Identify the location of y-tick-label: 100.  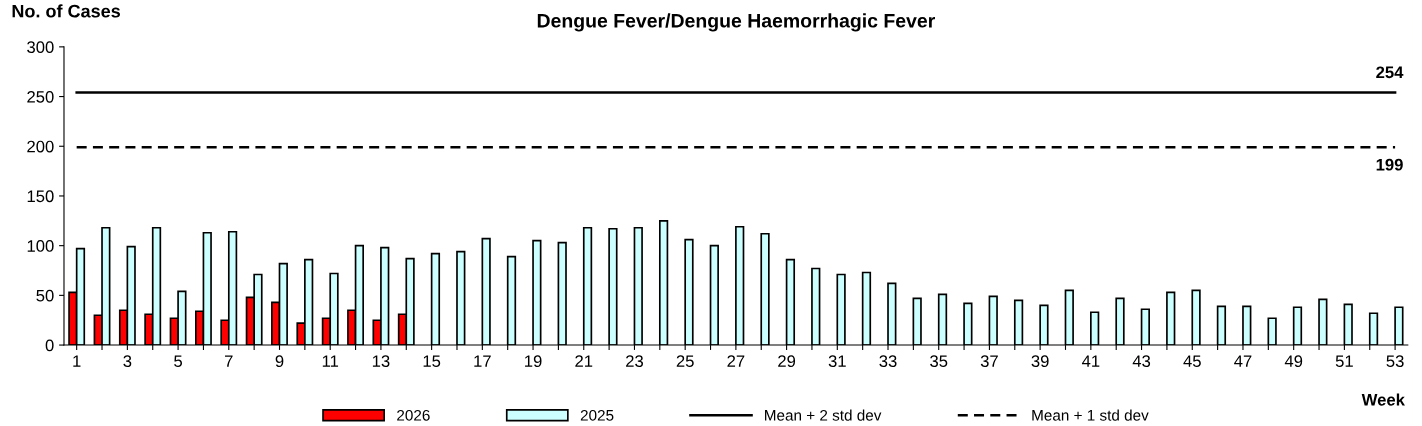
(40, 246).